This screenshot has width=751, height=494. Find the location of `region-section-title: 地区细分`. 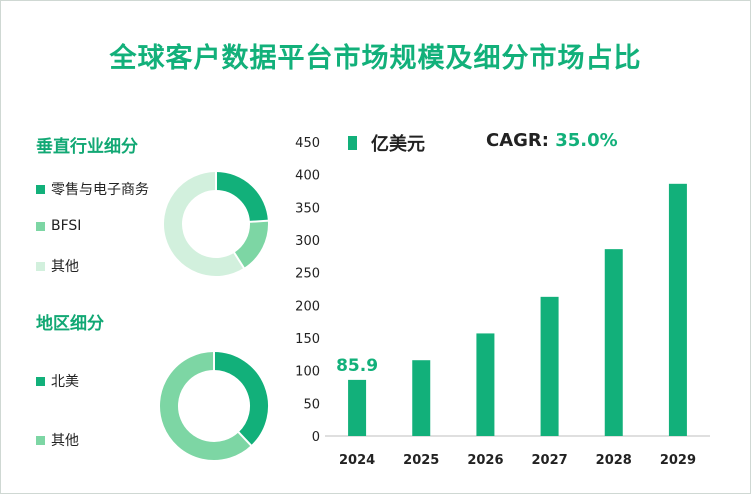

region-section-title: 地区细分 is located at coordinates (70, 324).